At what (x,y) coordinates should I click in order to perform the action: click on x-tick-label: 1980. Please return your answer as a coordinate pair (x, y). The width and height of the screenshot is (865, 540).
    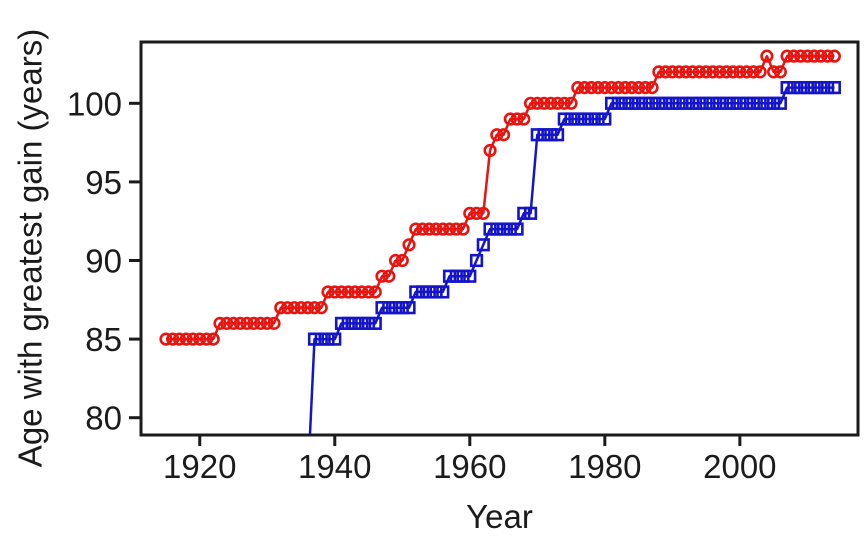
    Looking at the image, I should click on (604, 466).